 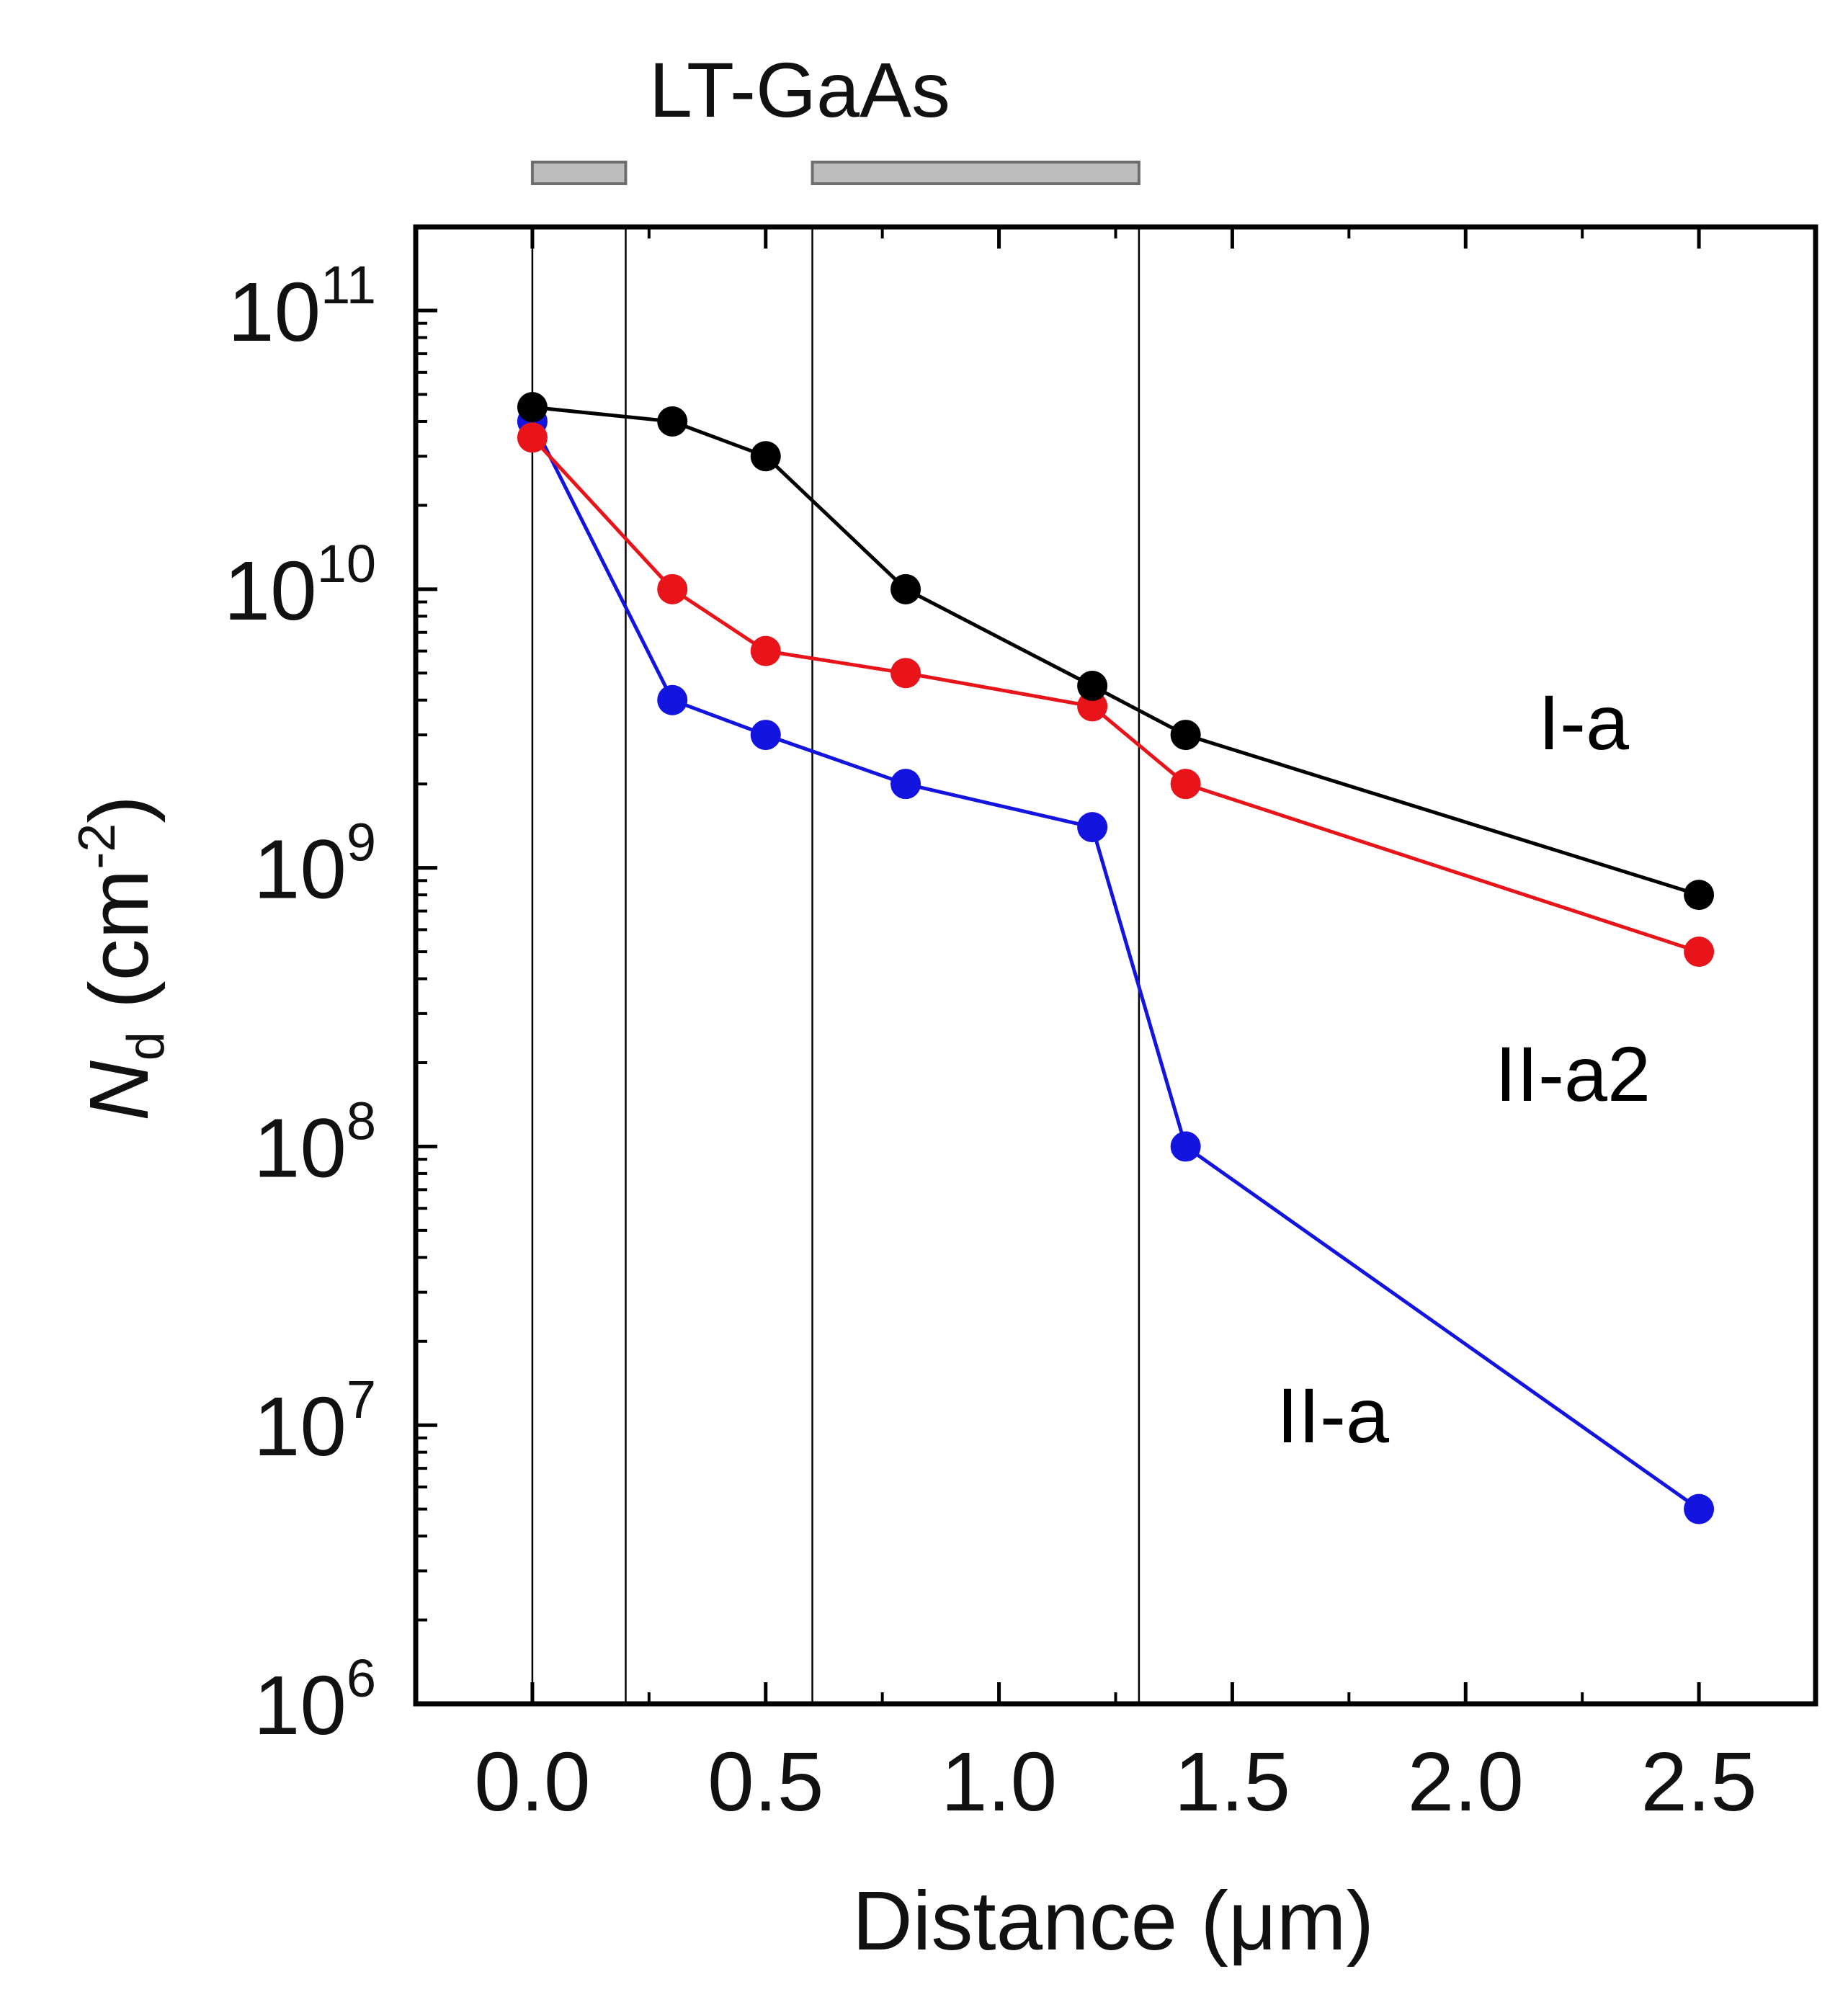 I want to click on y-axis-title-unit-prefix: (cm, so click(x=119, y=951).